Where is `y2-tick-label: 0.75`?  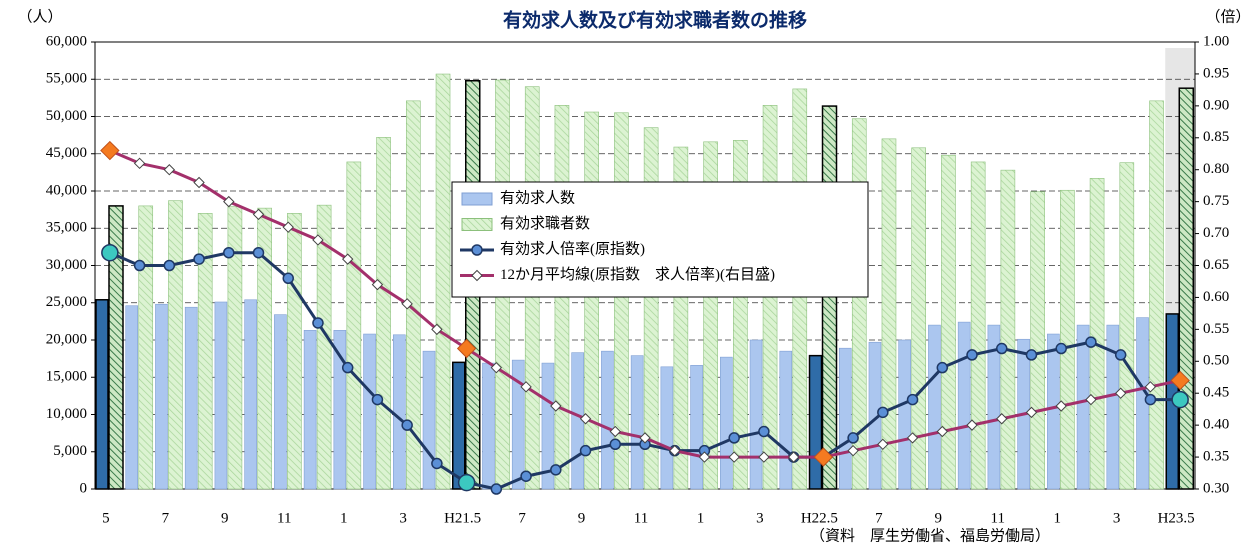
y2-tick-label: 0.75 is located at coordinates (1216, 201).